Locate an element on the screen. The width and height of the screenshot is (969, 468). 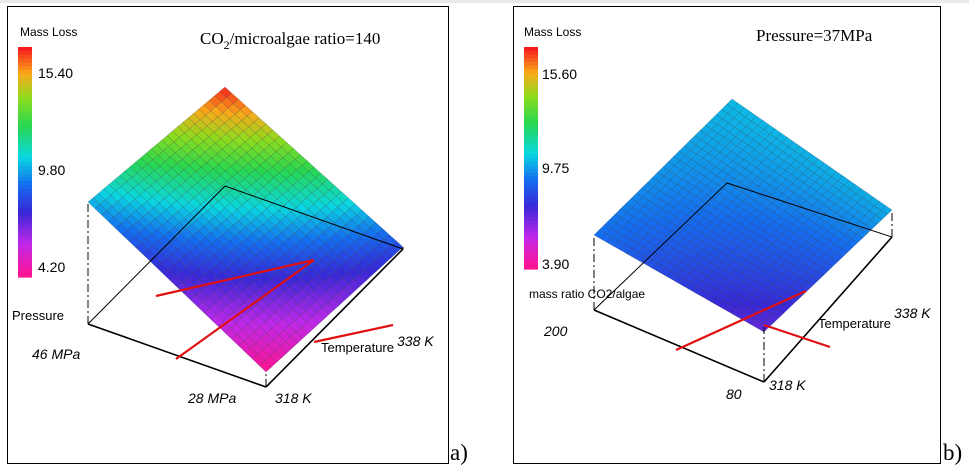
colorbar-title-b: Mass Loss is located at coordinates (552, 32).